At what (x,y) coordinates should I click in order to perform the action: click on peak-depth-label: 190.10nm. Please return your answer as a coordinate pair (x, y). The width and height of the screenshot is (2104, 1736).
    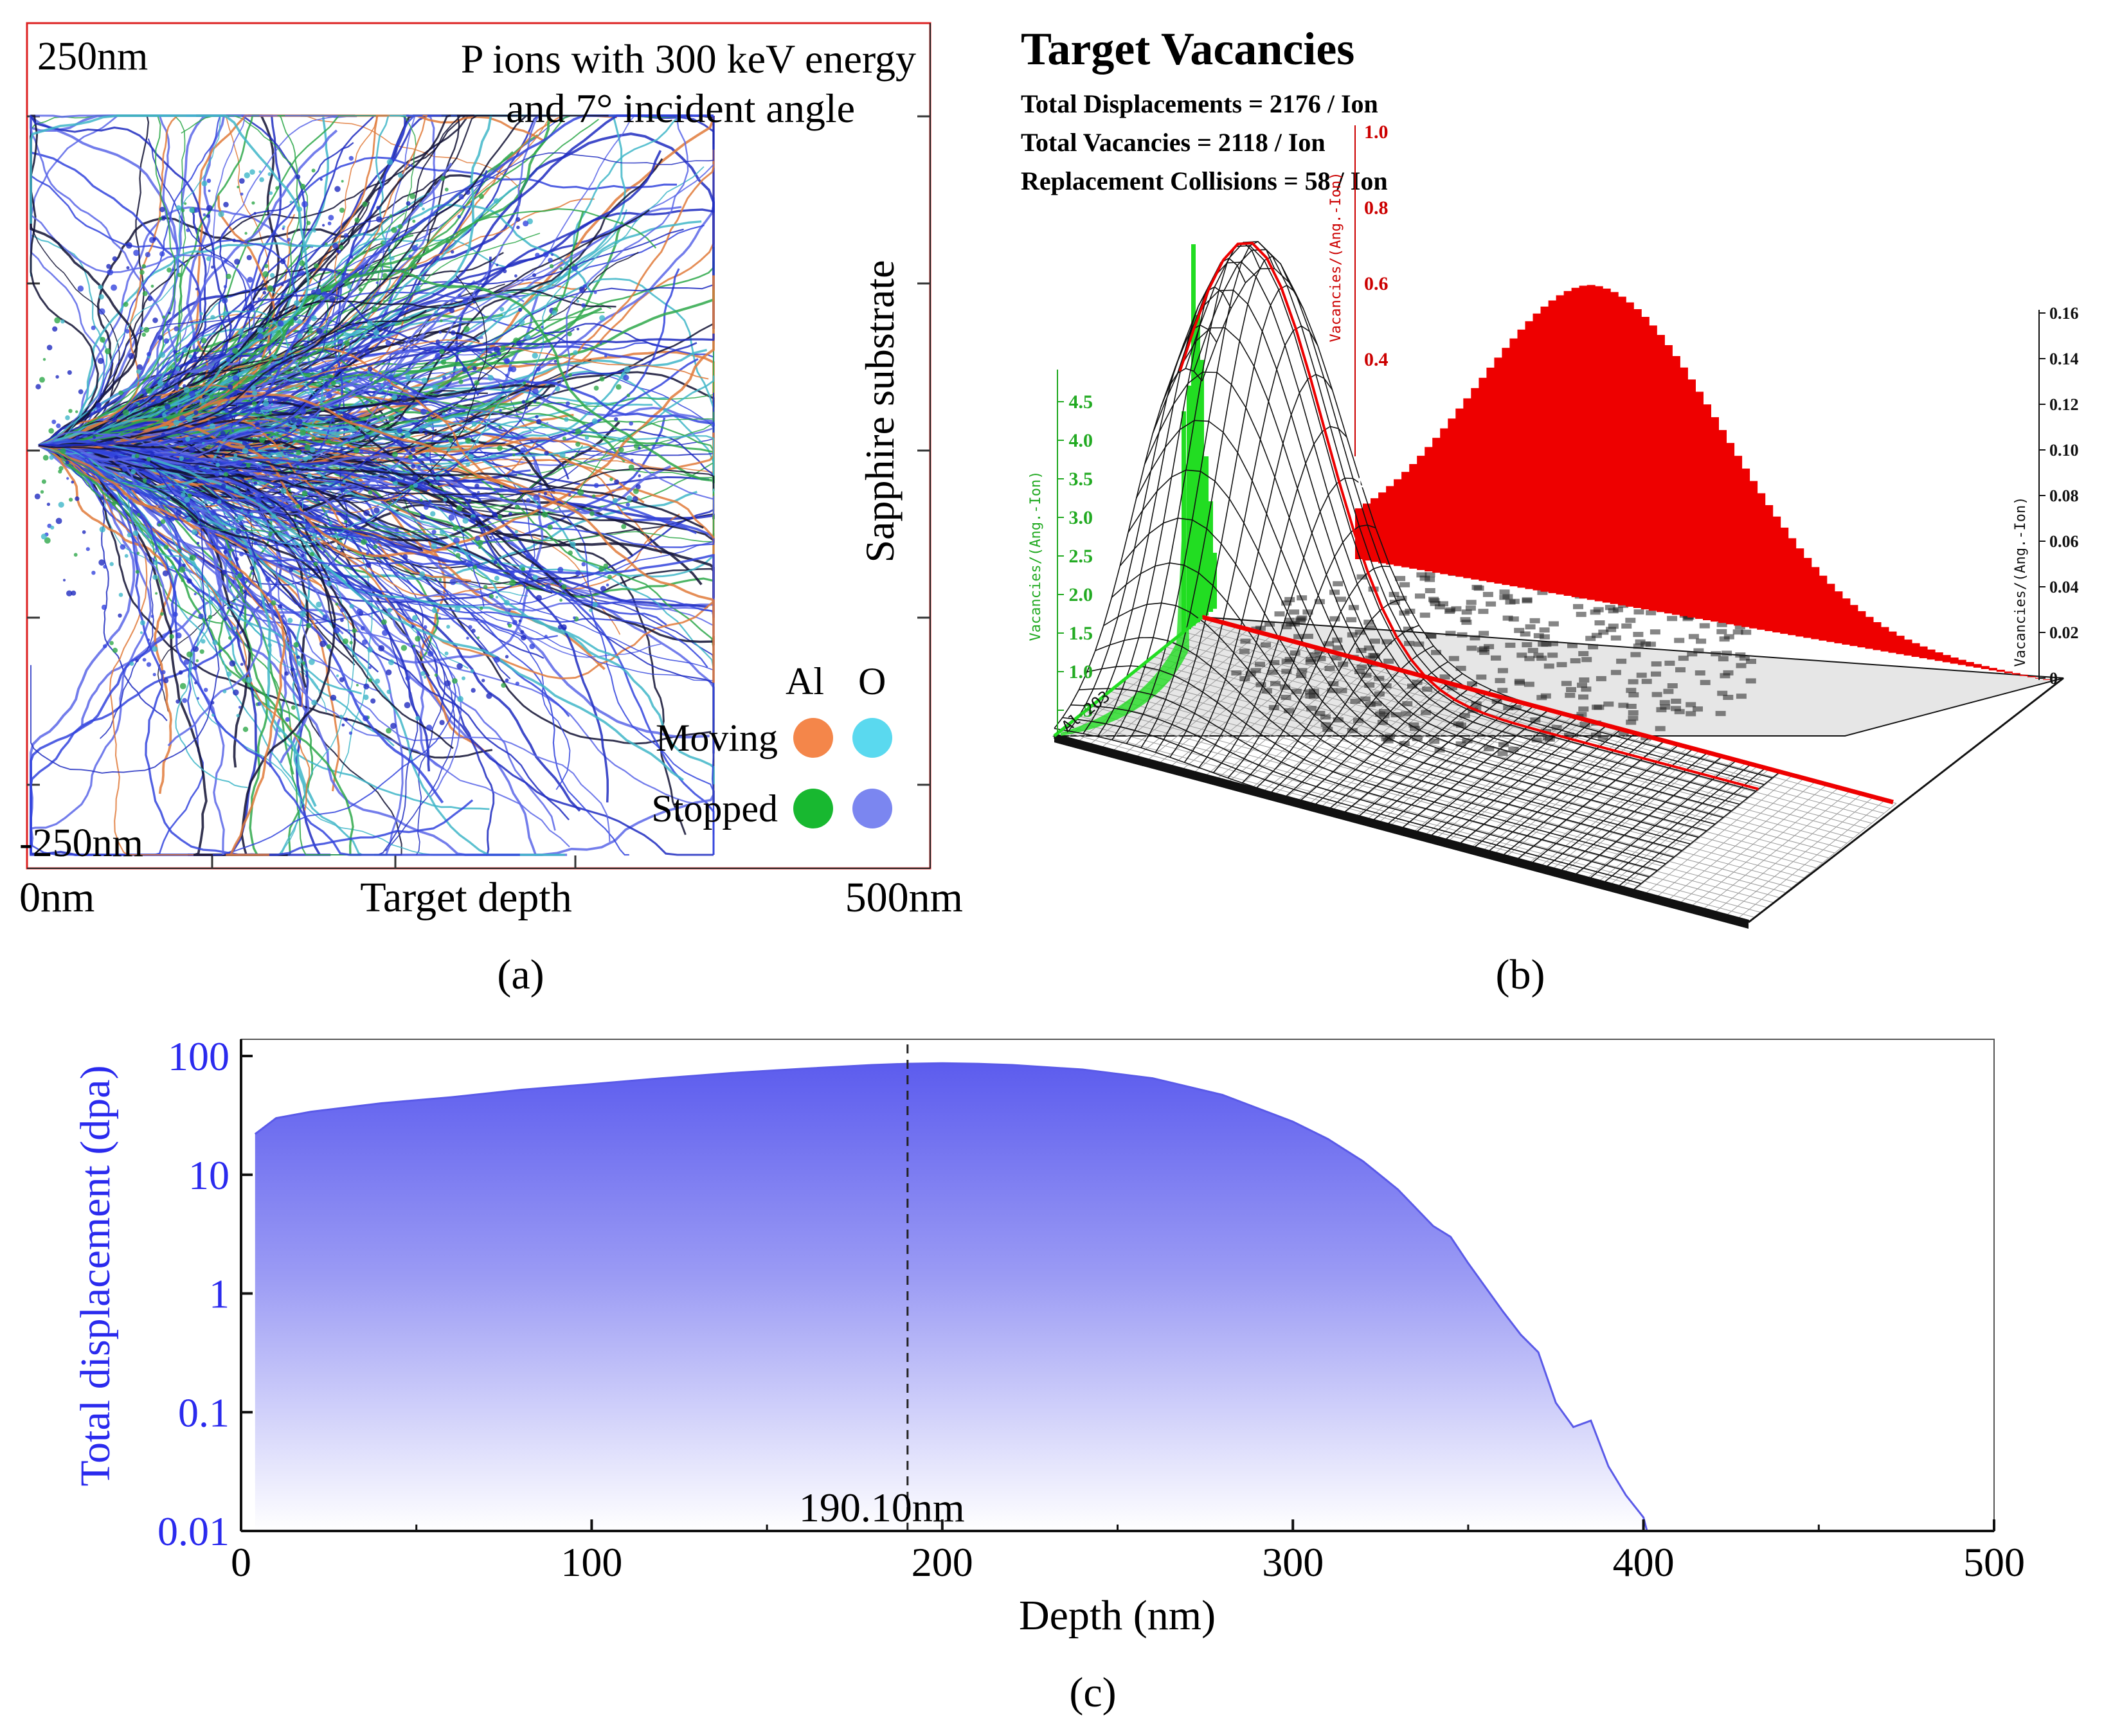
    Looking at the image, I should click on (882, 1507).